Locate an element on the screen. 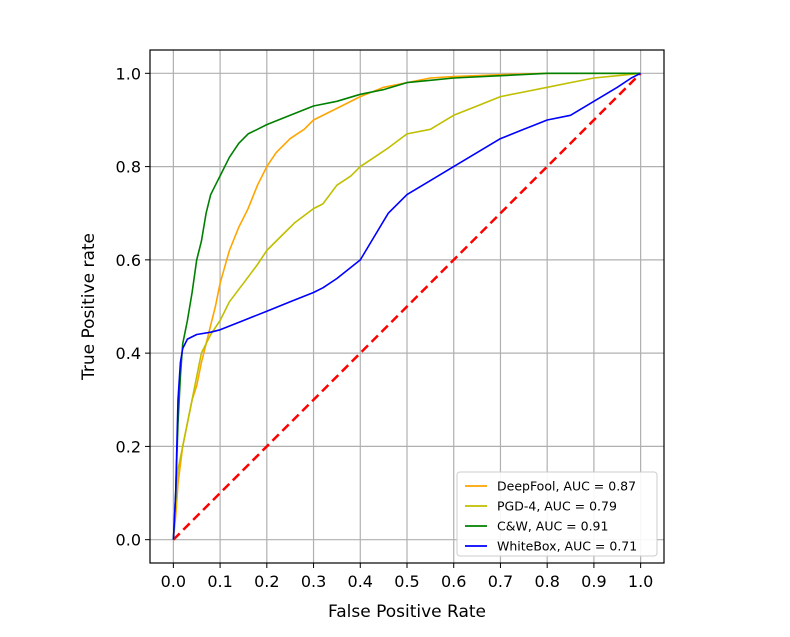 Image resolution: width=790 pixels, height=637 pixels. y-axis-label: True Positive rate is located at coordinates (89, 307).